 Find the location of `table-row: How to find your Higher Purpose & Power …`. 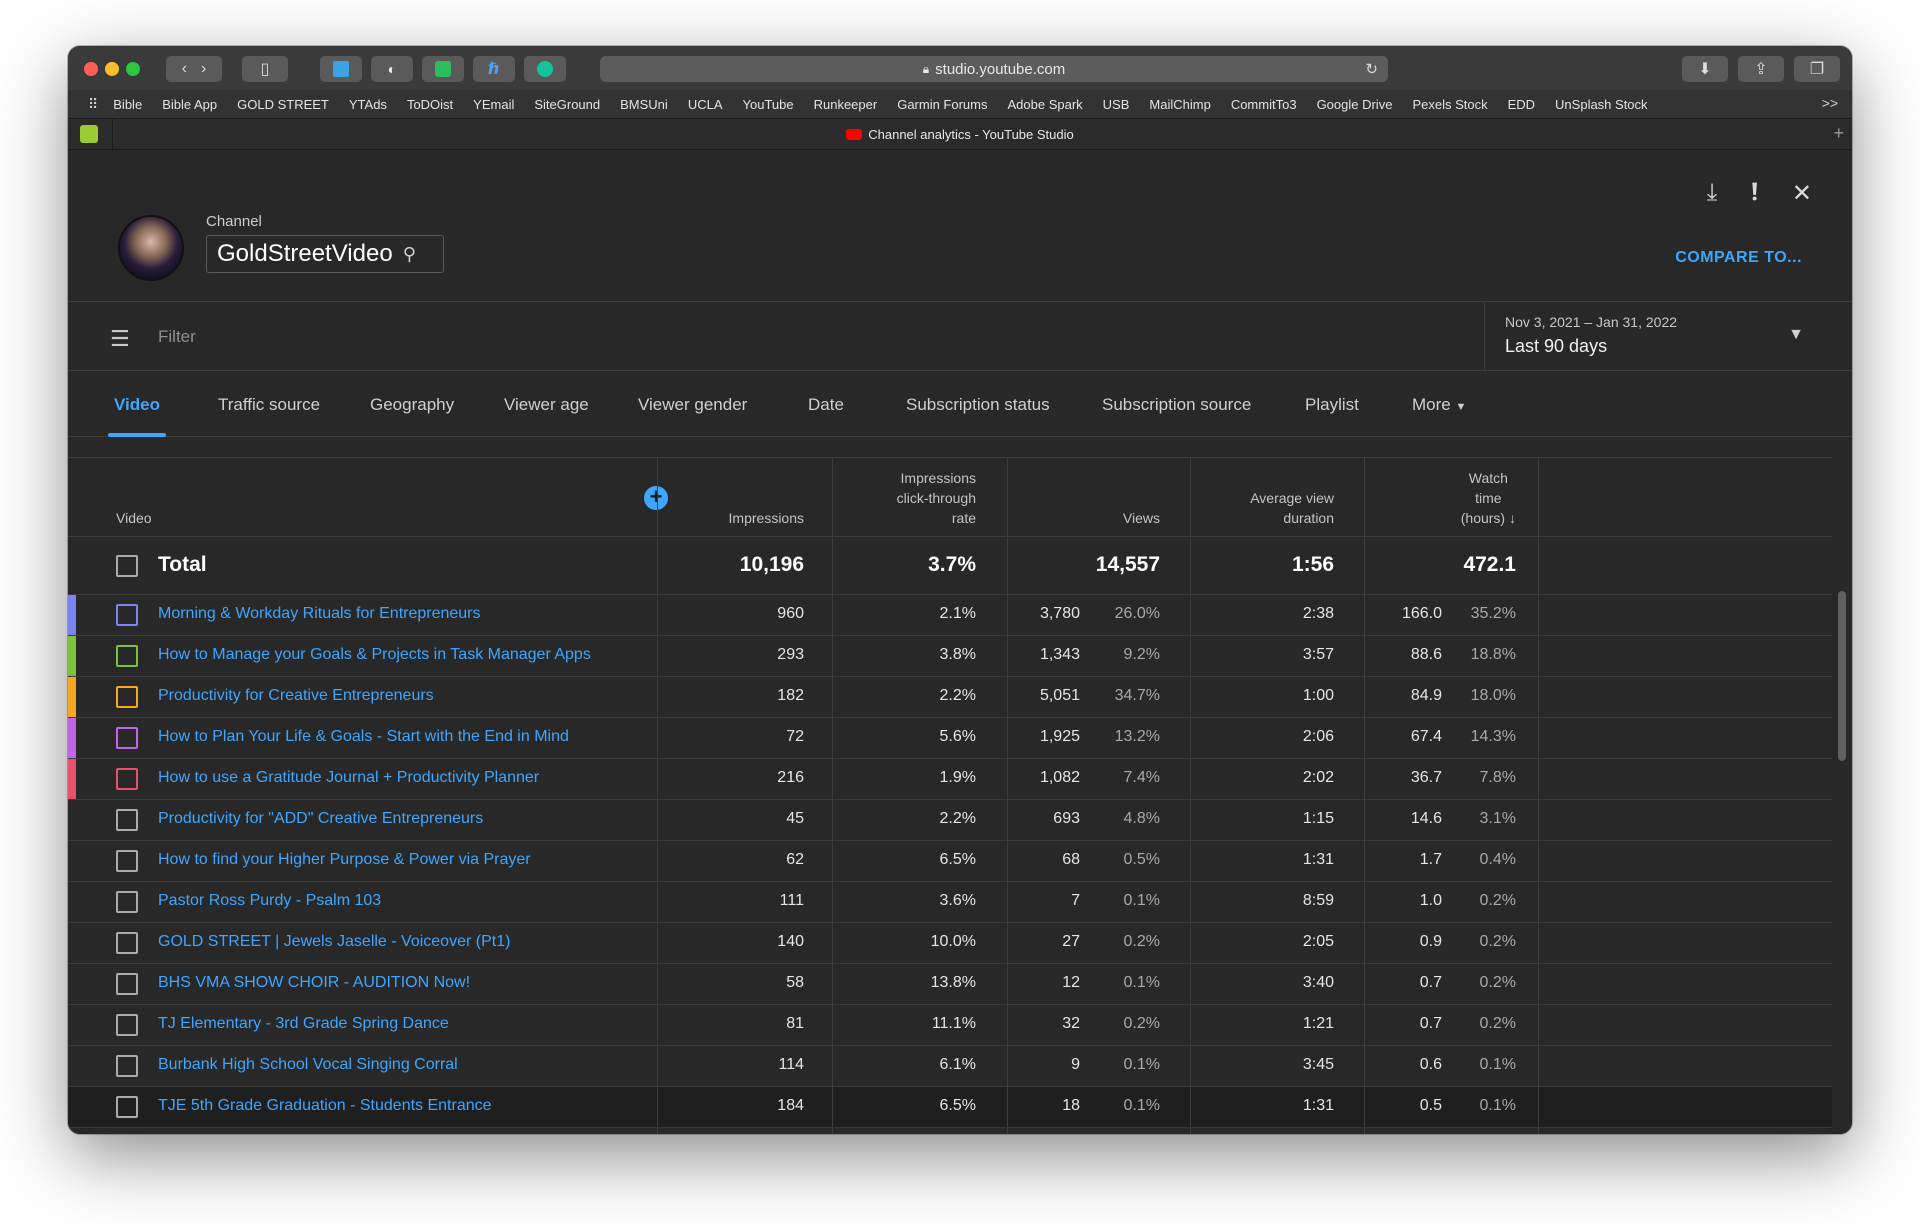

table-row: How to find your Higher Purpose & Power … is located at coordinates (950, 861).